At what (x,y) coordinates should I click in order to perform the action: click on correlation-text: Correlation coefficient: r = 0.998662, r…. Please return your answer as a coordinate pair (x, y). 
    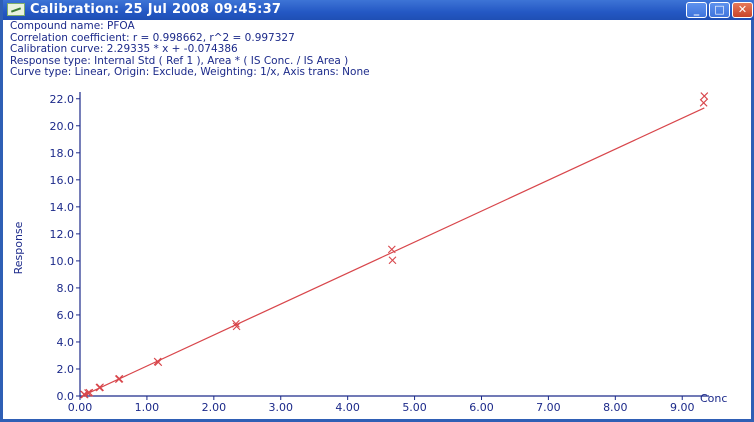
    Looking at the image, I should click on (152, 37).